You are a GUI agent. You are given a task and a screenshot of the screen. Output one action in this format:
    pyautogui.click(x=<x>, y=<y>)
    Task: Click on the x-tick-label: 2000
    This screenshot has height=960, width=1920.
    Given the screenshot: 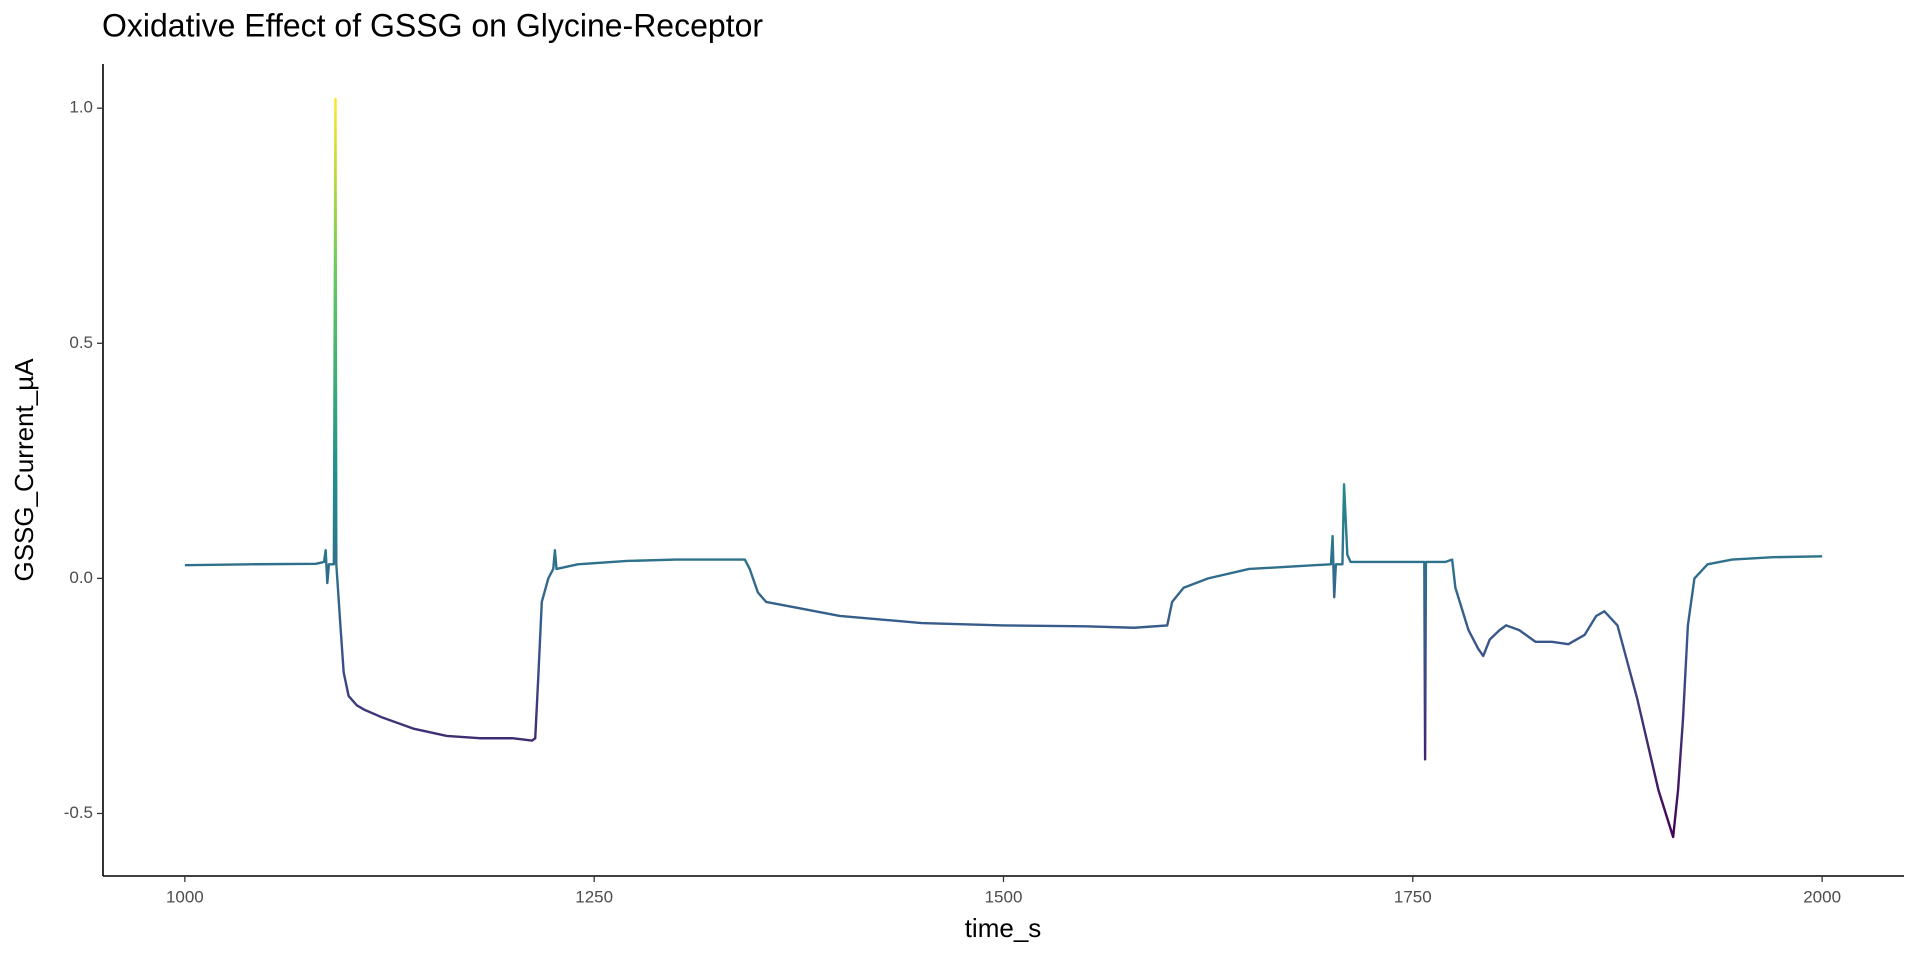 What is the action you would take?
    pyautogui.click(x=1822, y=896)
    